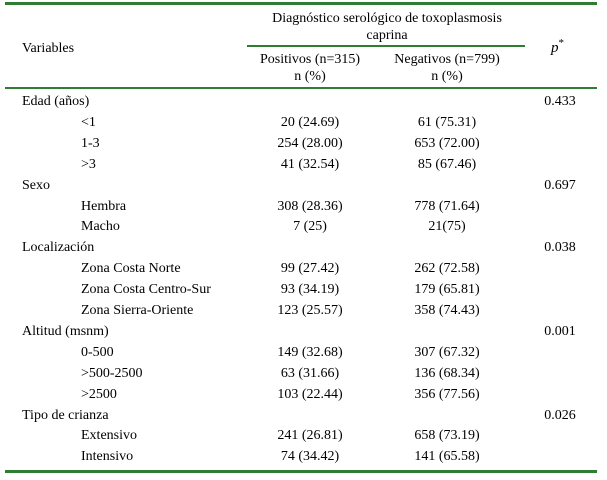 The height and width of the screenshot is (480, 607). What do you see at coordinates (301, 88) in the screenshot?
I see `header-bottom-rule` at bounding box center [301, 88].